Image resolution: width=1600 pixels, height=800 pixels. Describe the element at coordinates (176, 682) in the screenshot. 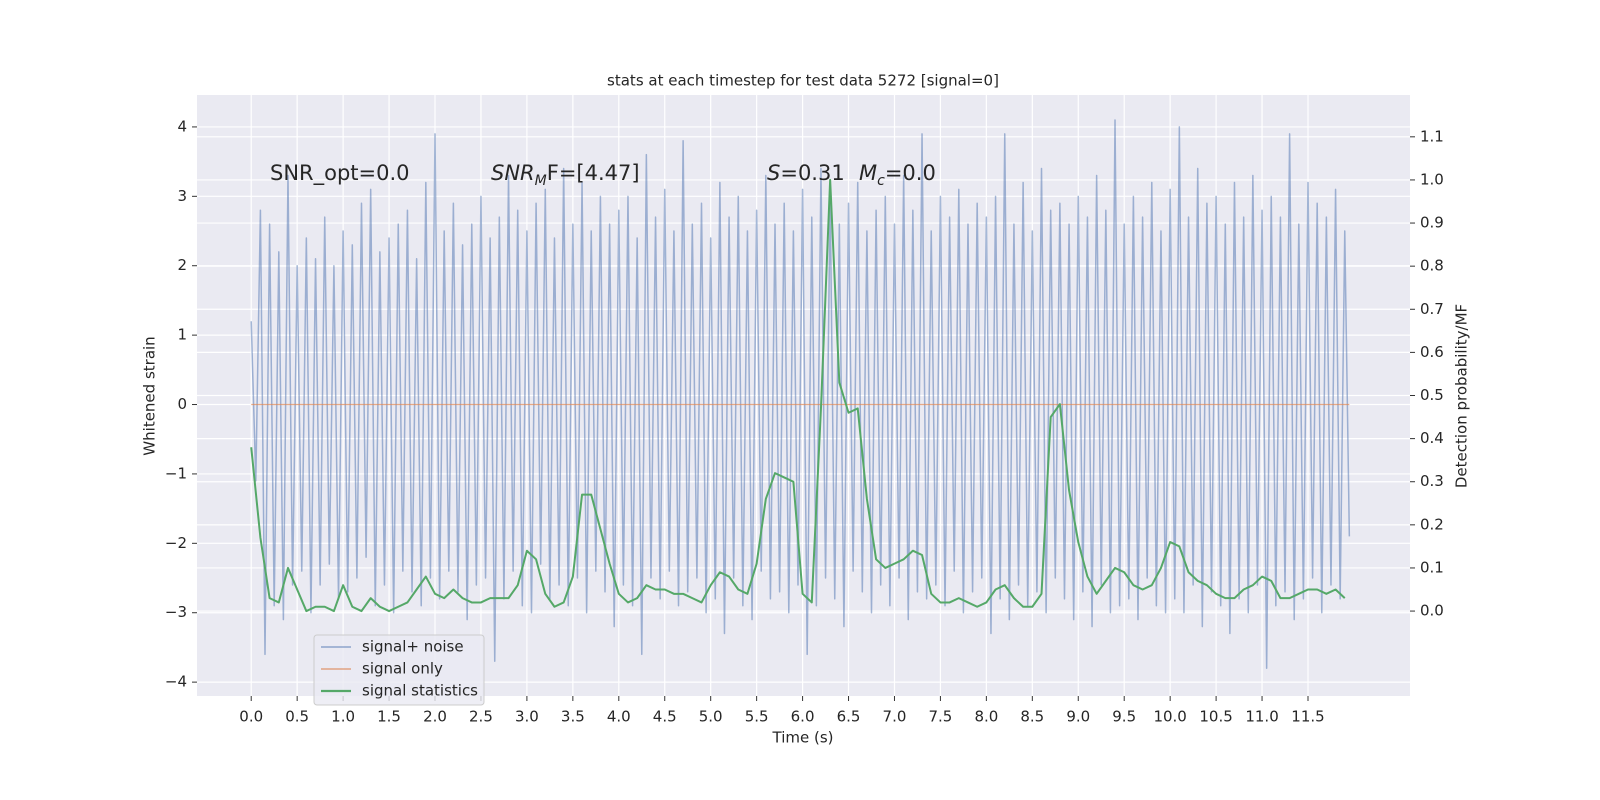

I see `y-tick-label: −4` at that location.